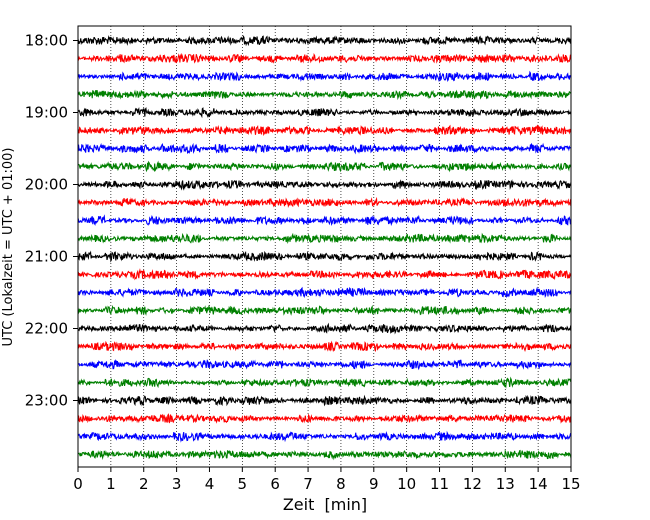  I want to click on x-tick-label: 13, so click(505, 484).